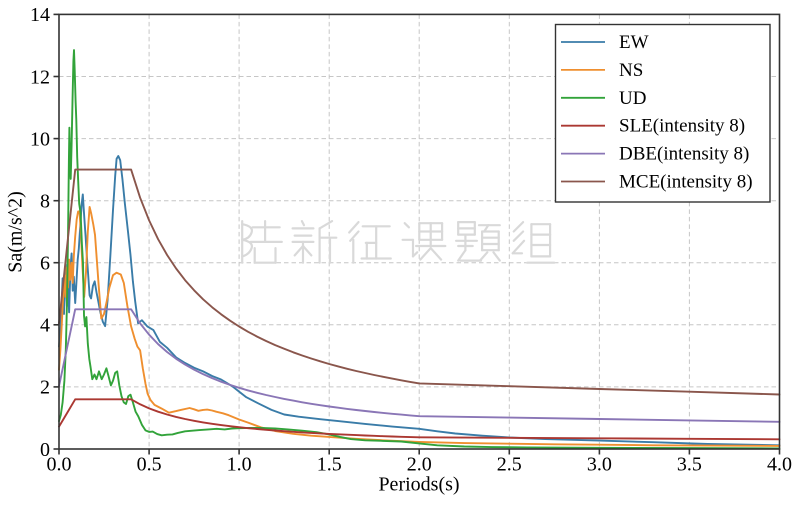 This screenshot has width=800, height=512. I want to click on svg-text: 8, so click(45, 202).